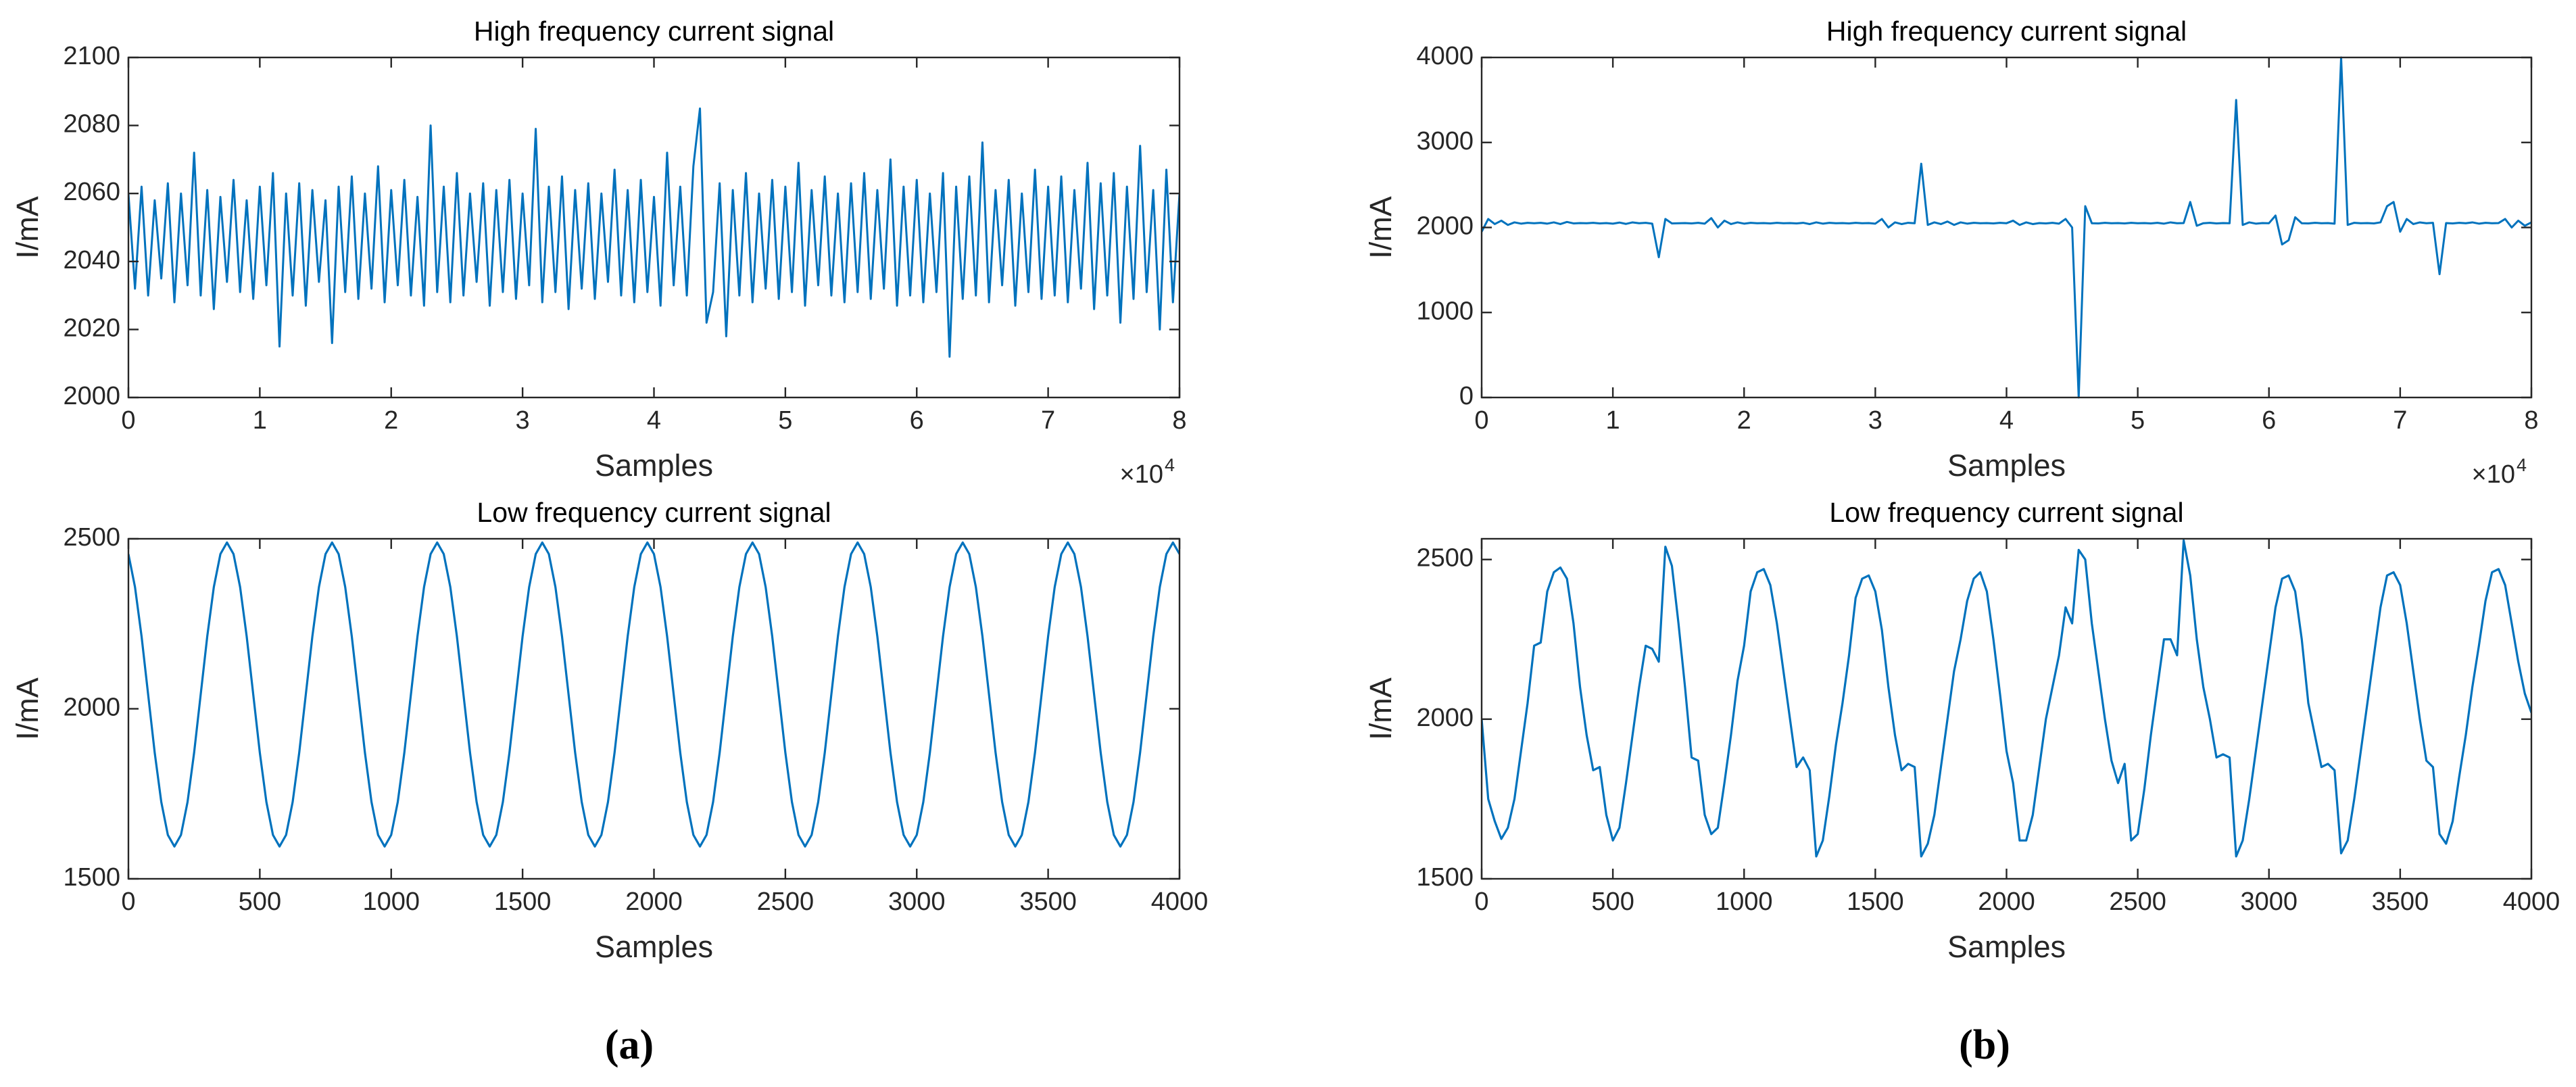 This screenshot has width=2576, height=1087. What do you see at coordinates (1445, 141) in the screenshot?
I see `y-tick-label: 3000` at bounding box center [1445, 141].